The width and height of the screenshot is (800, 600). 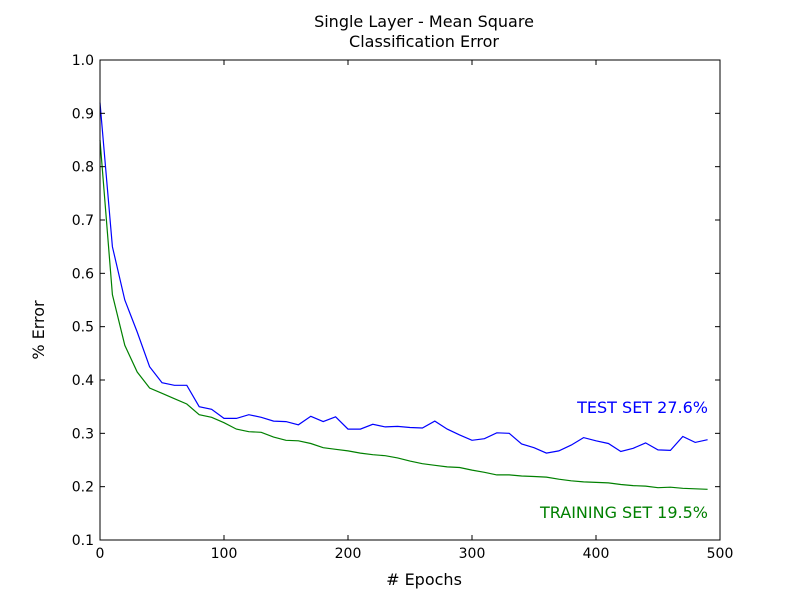 What do you see at coordinates (83, 434) in the screenshot?
I see `y-tick-label: 0.3` at bounding box center [83, 434].